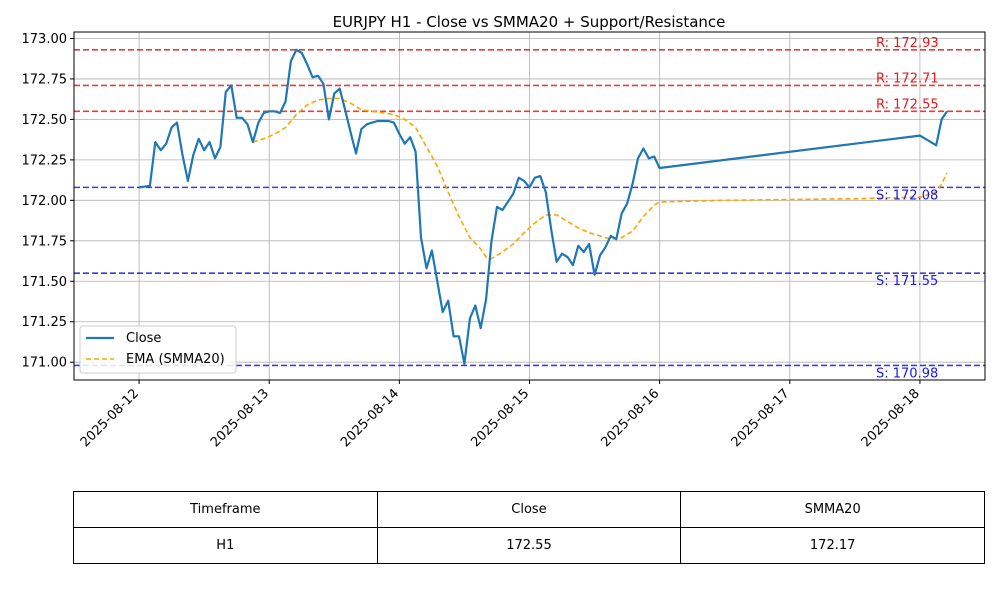 This screenshot has width=1000, height=600. Describe the element at coordinates (907, 195) in the screenshot. I see `support-label: S: 172.08` at that location.